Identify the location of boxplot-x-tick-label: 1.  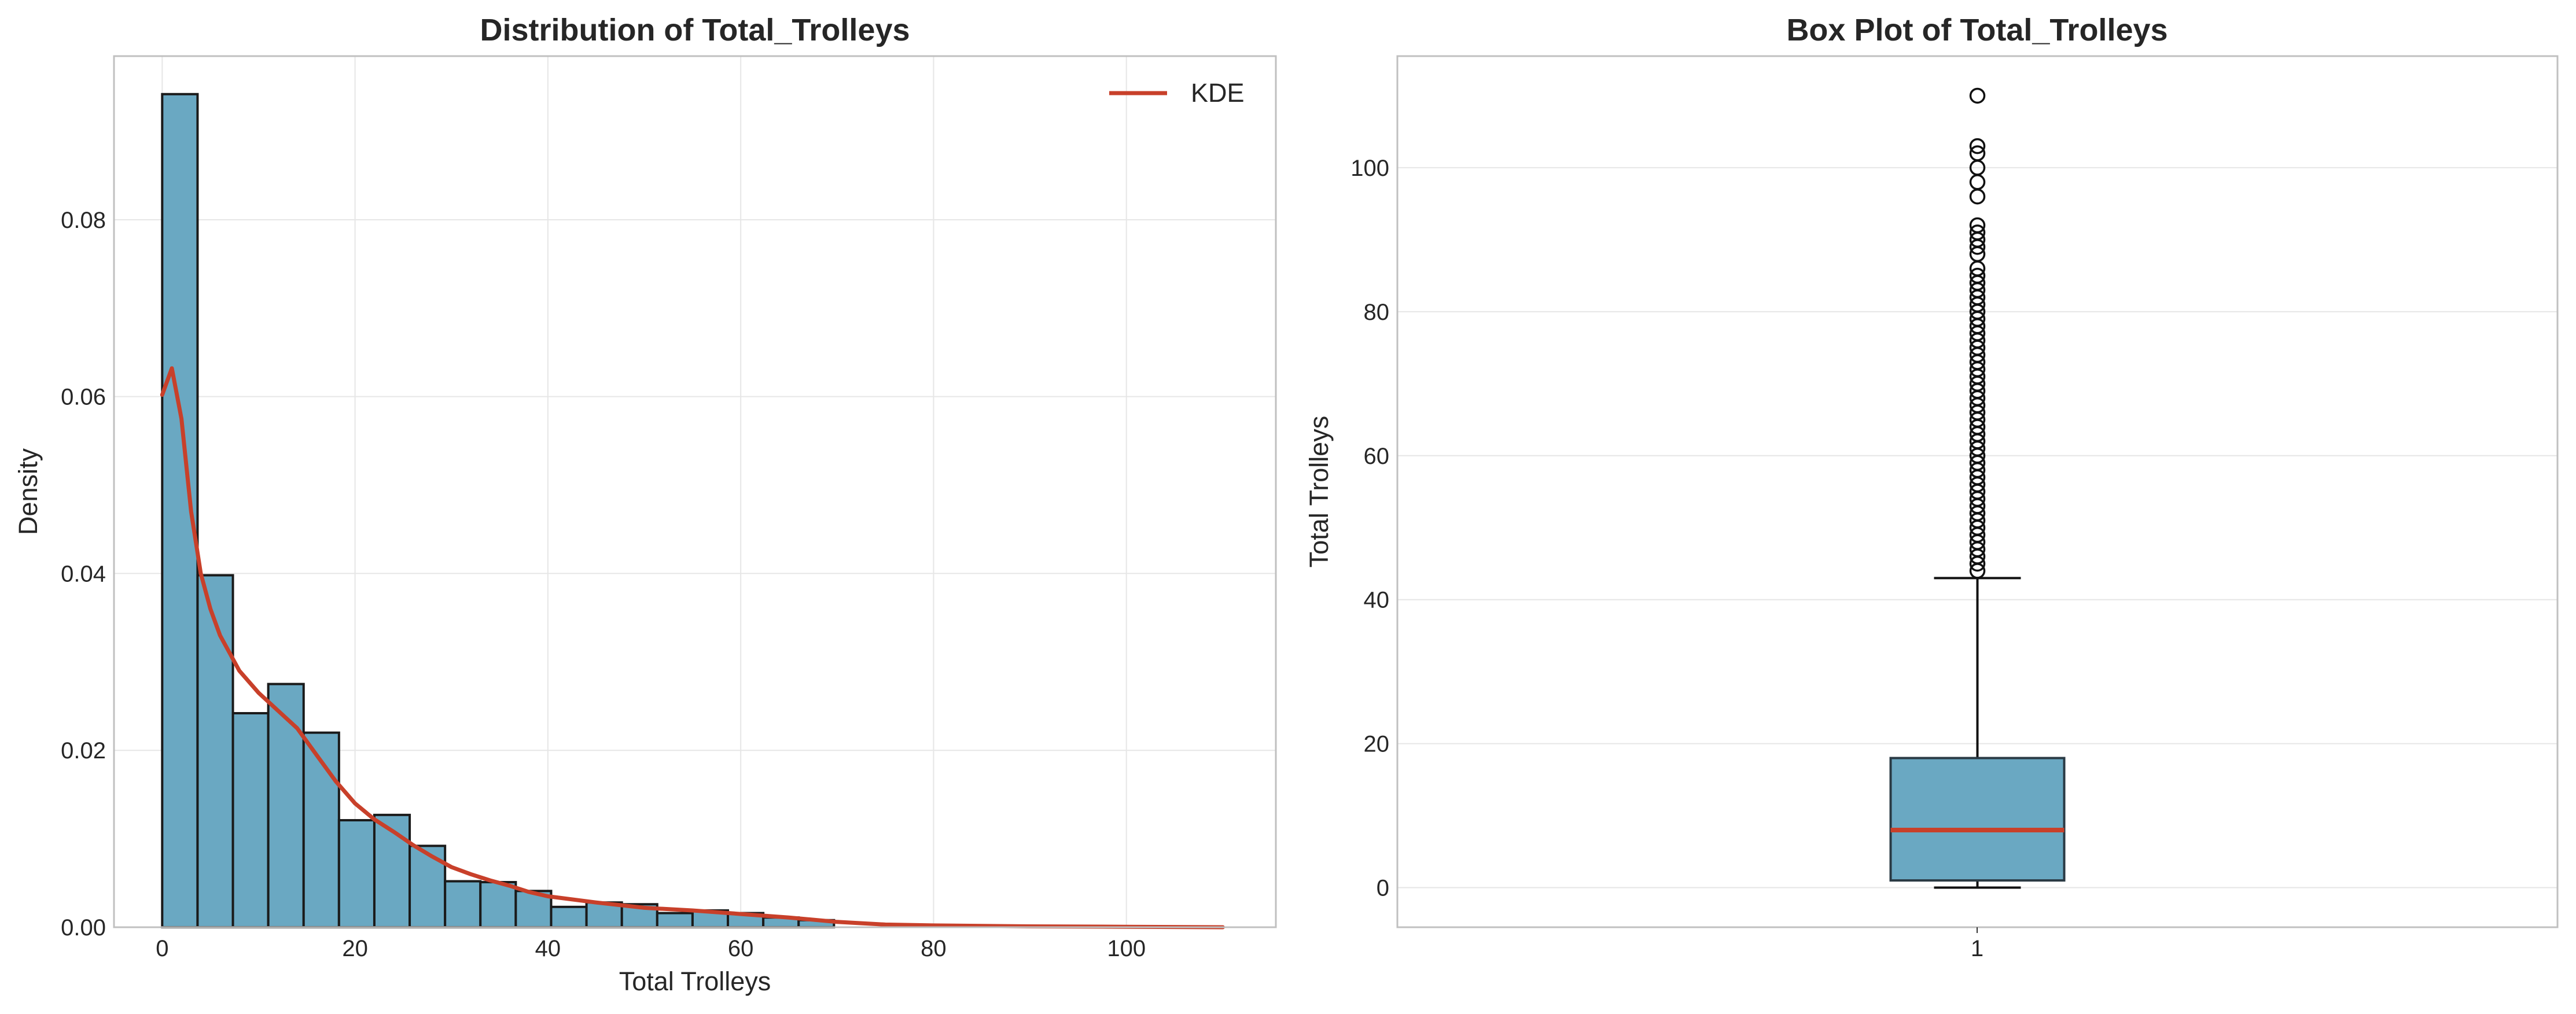
(1977, 949).